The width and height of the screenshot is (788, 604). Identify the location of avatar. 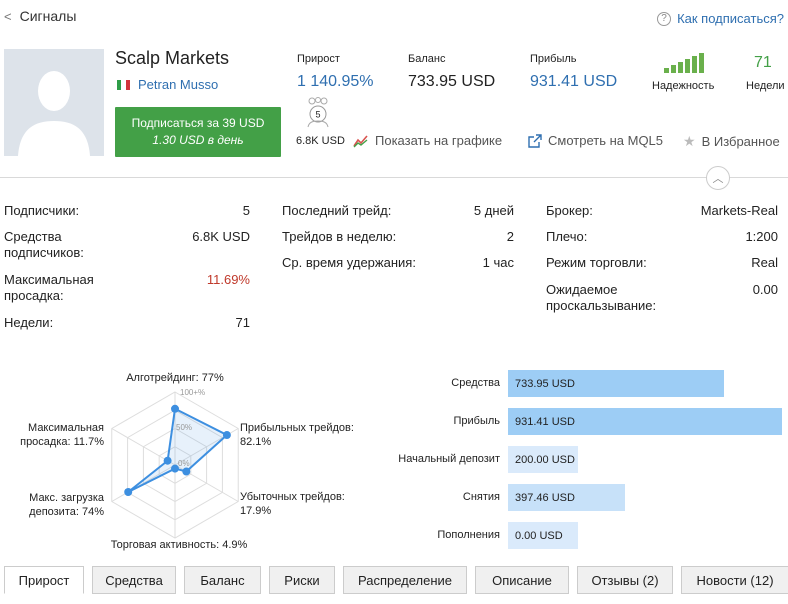
(54, 102).